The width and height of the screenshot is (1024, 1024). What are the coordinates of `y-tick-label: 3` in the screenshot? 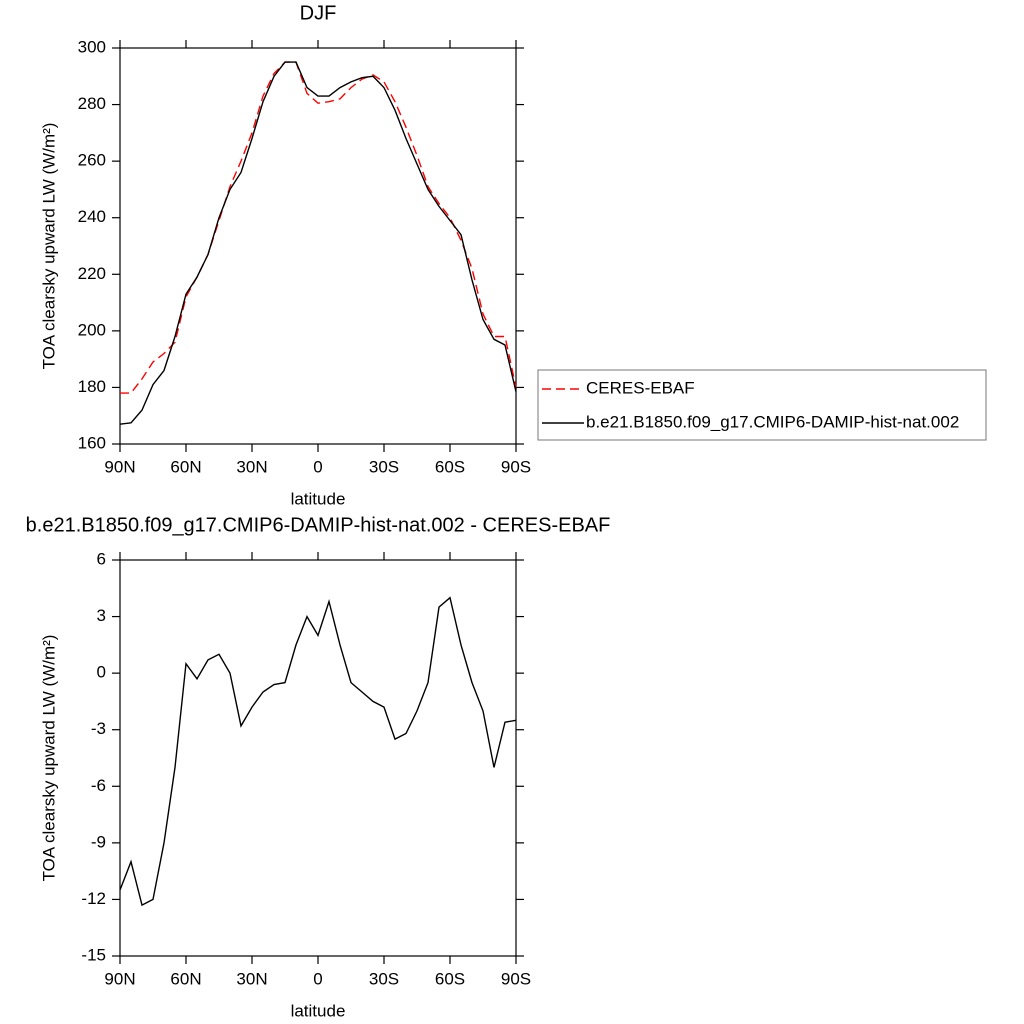 It's located at (101, 615).